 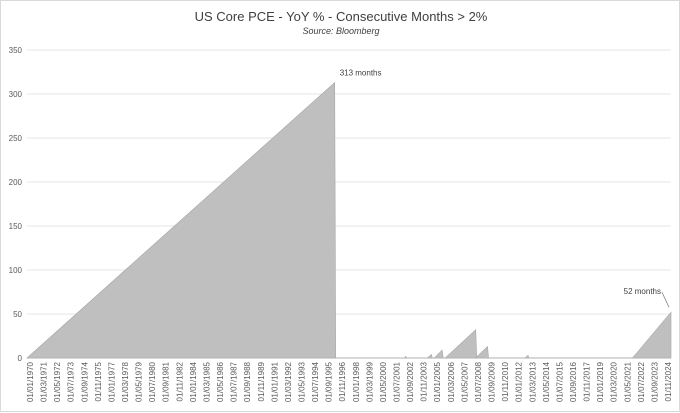 I want to click on x-tick-label: 01/09/1995, so click(x=329, y=381).